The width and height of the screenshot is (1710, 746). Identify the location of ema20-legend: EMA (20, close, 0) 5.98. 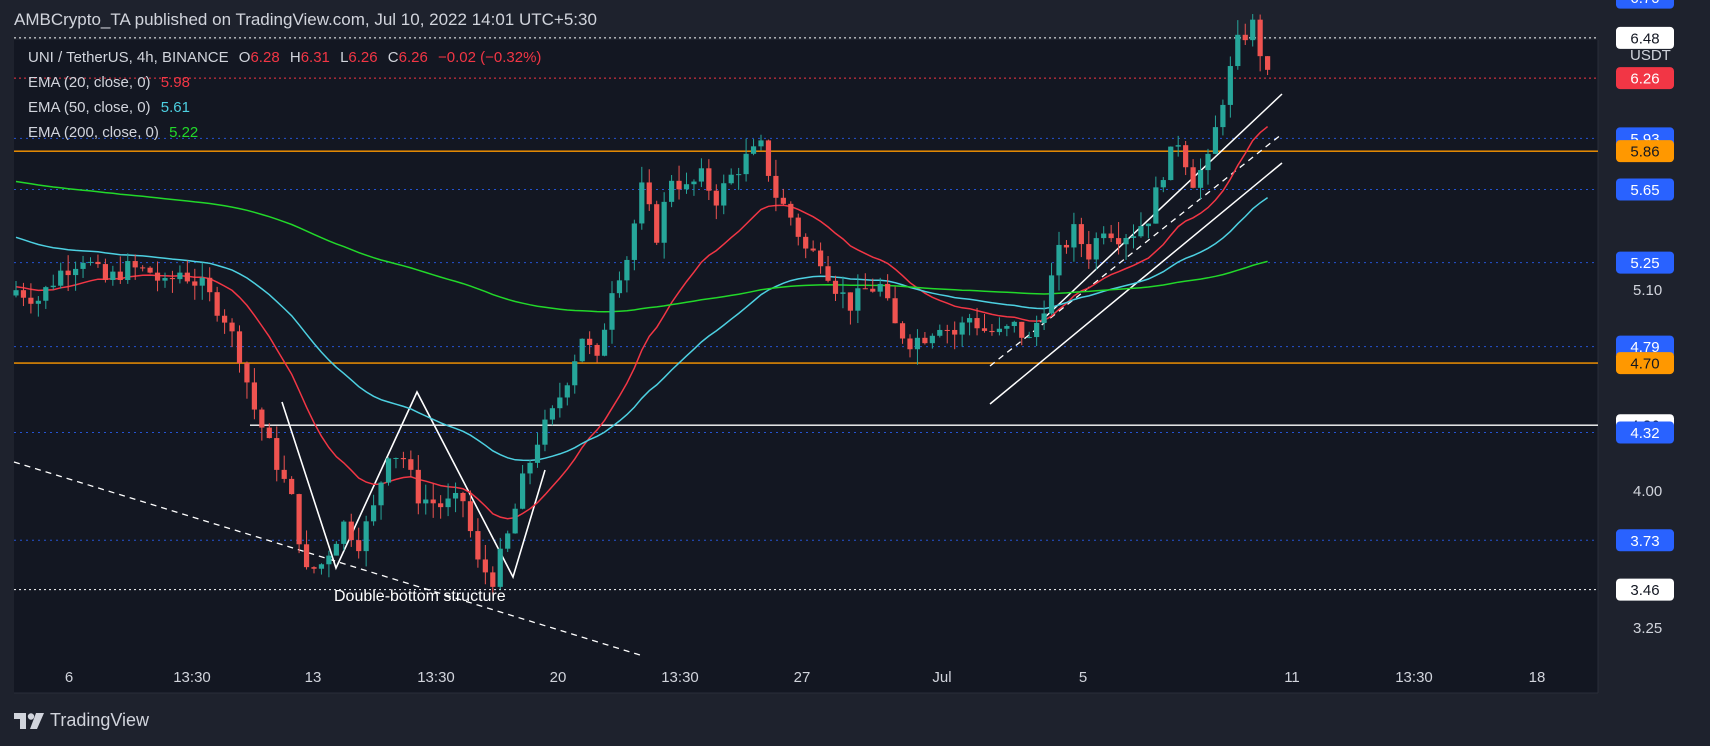
(109, 82).